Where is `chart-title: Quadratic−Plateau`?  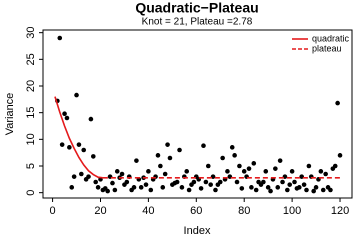 chart-title: Quadratic−Plateau is located at coordinates (196, 8).